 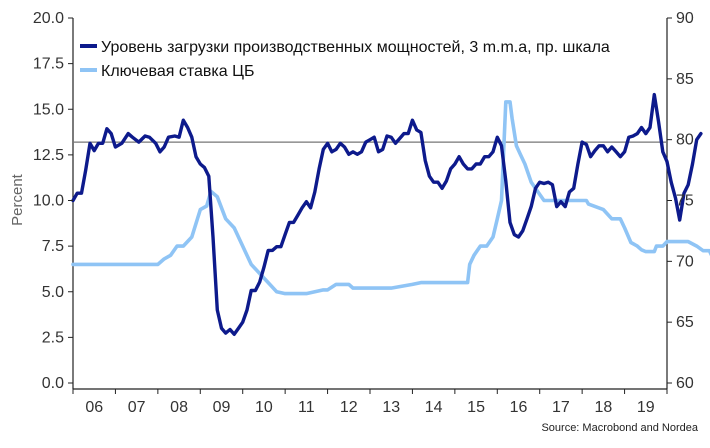 I want to click on x-tick-label: 11, so click(x=306, y=407).